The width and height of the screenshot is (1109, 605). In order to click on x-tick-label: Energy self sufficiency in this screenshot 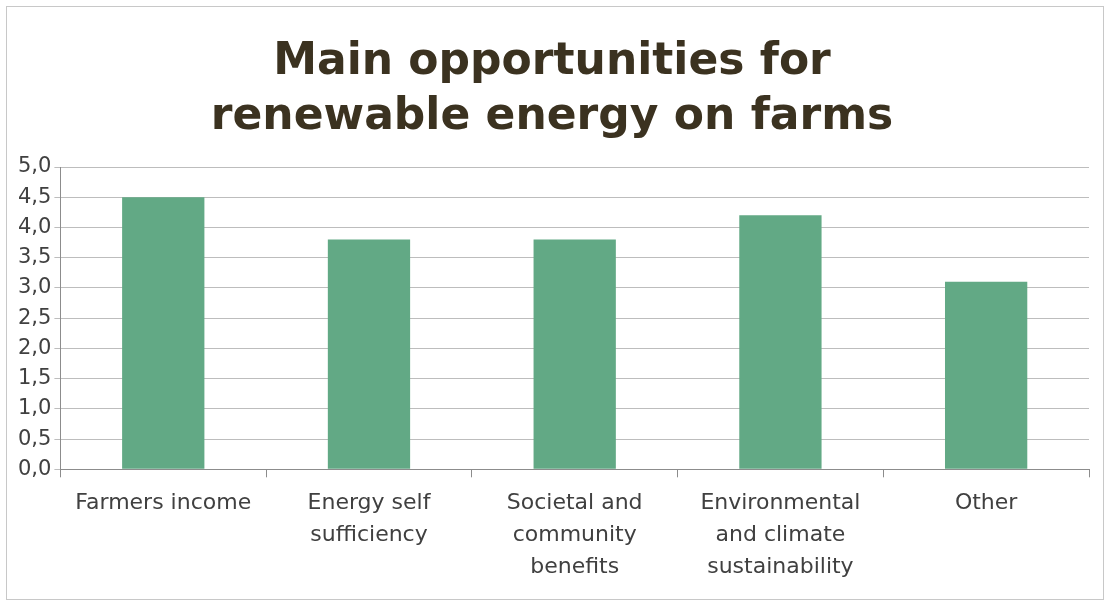, I will do `click(369, 517)`.